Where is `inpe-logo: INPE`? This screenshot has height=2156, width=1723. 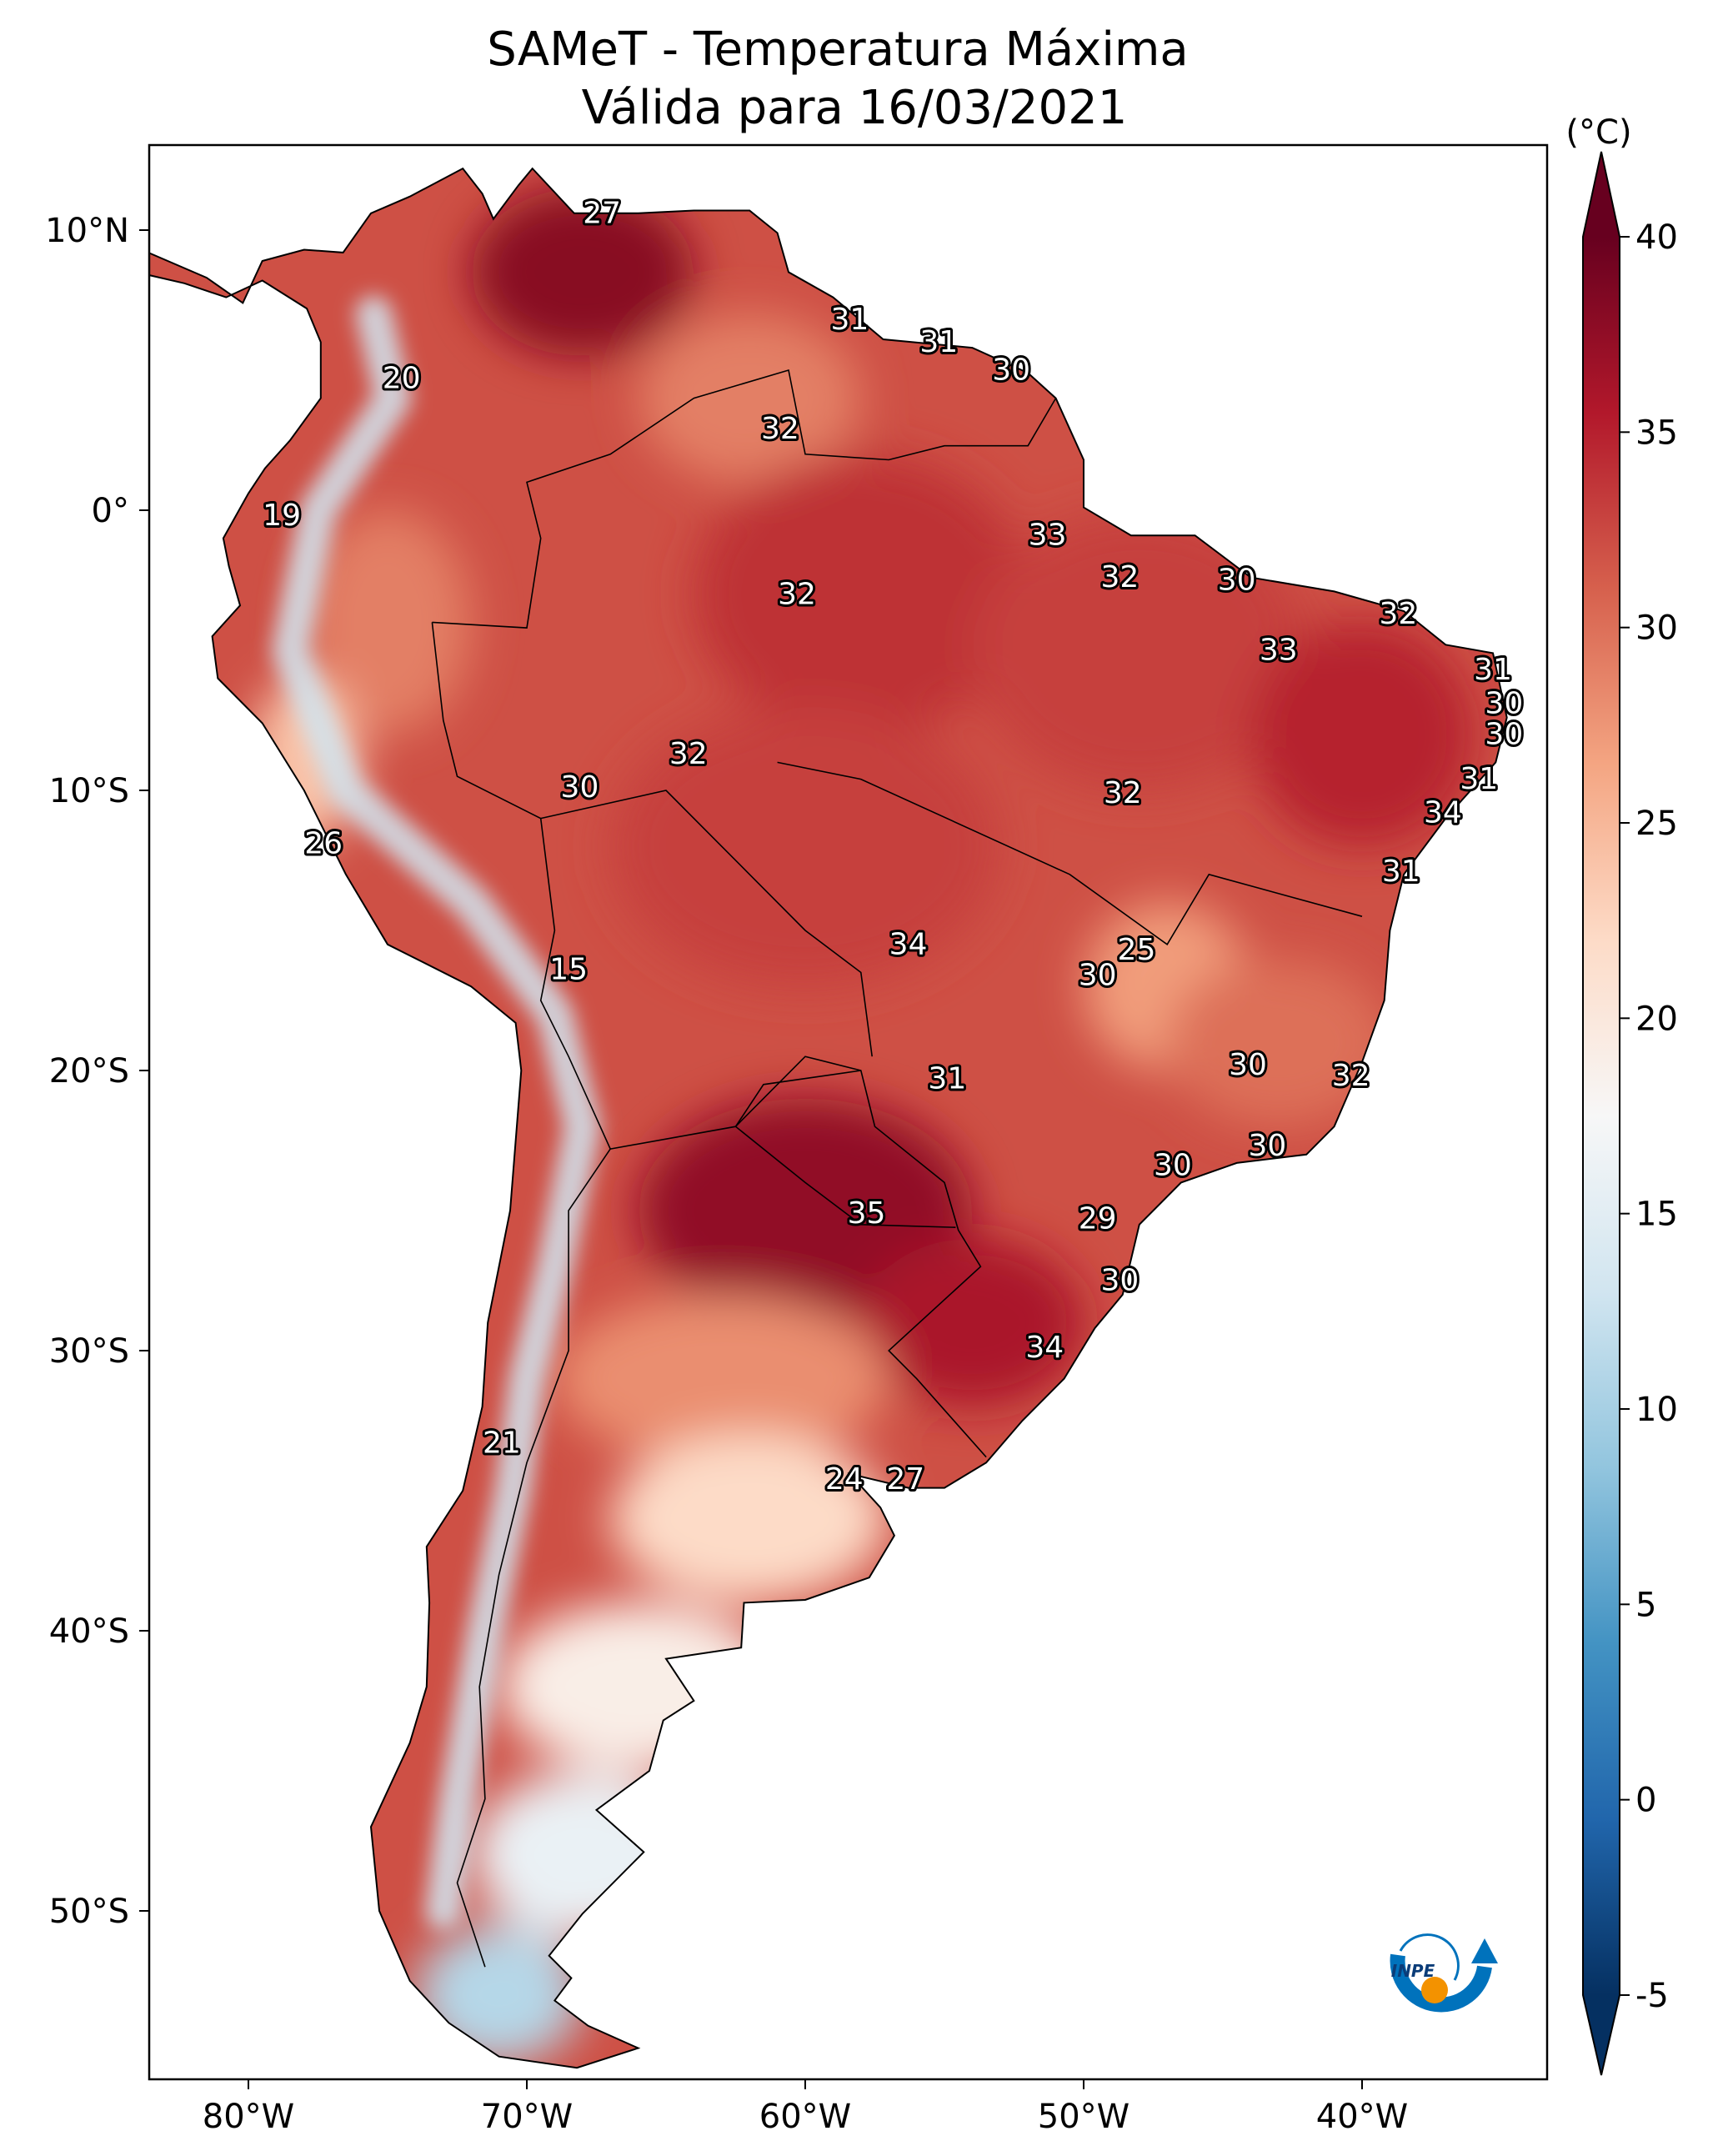
inpe-logo: INPE is located at coordinates (1444, 1973).